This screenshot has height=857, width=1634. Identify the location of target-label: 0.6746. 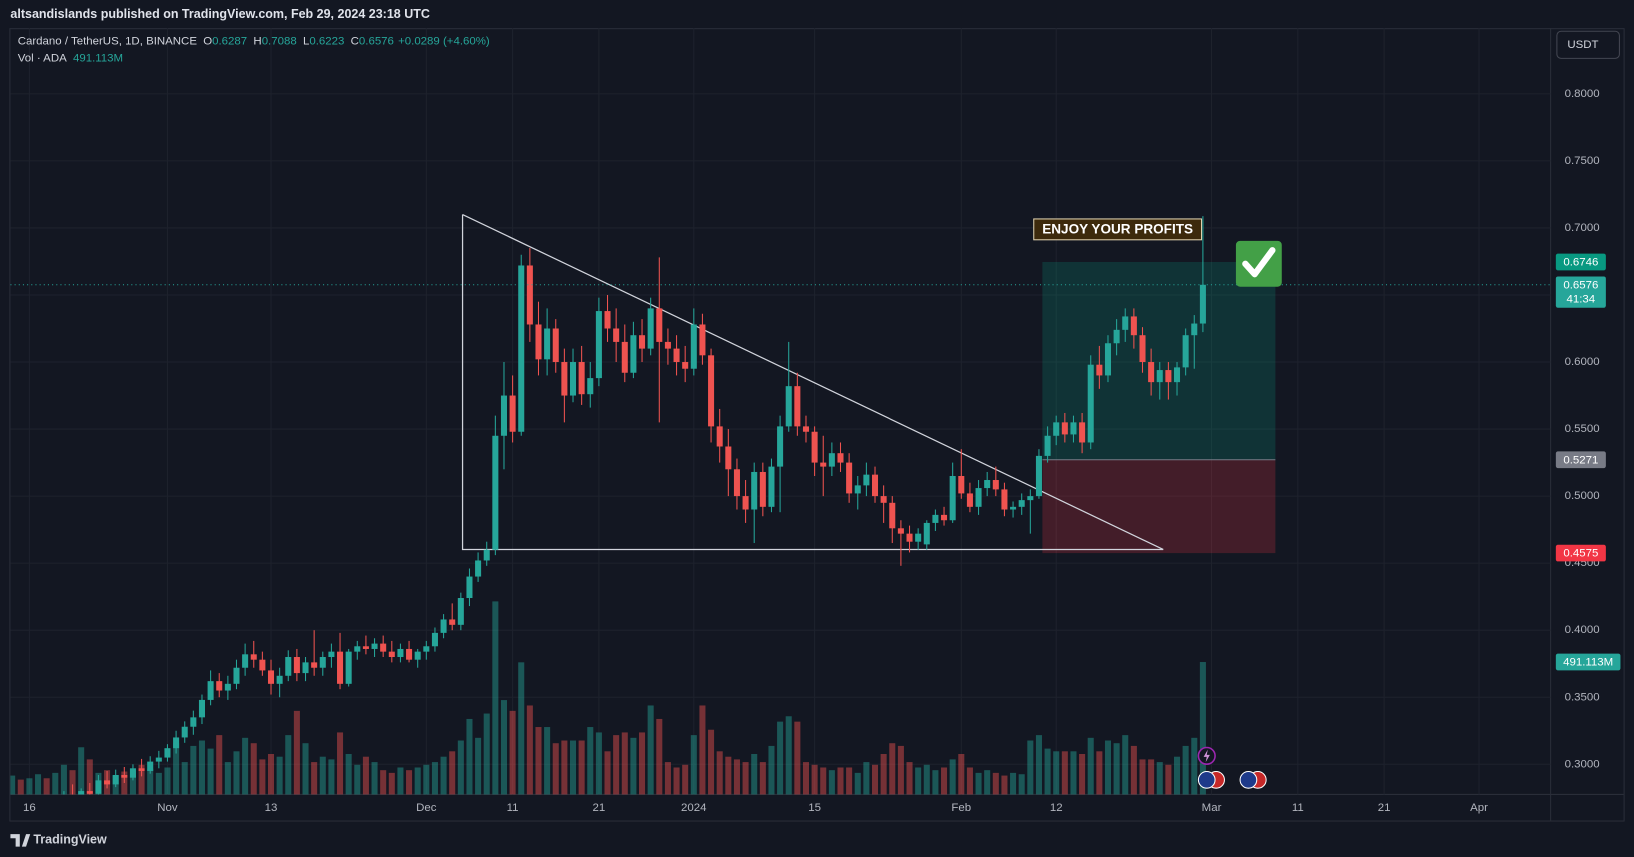
(1580, 263).